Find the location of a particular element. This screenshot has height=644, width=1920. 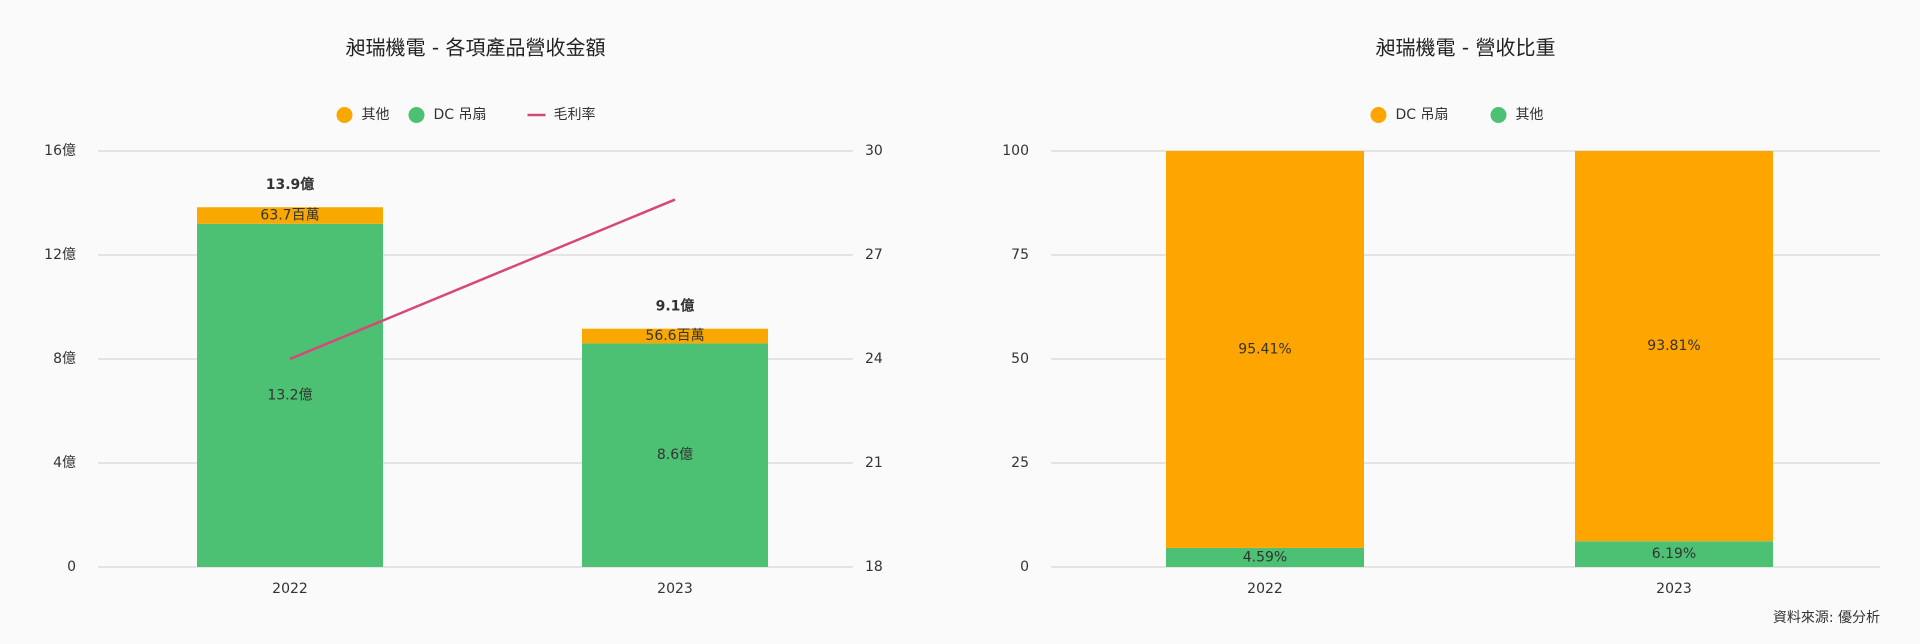

data-label: 13.2億 is located at coordinates (289, 395).